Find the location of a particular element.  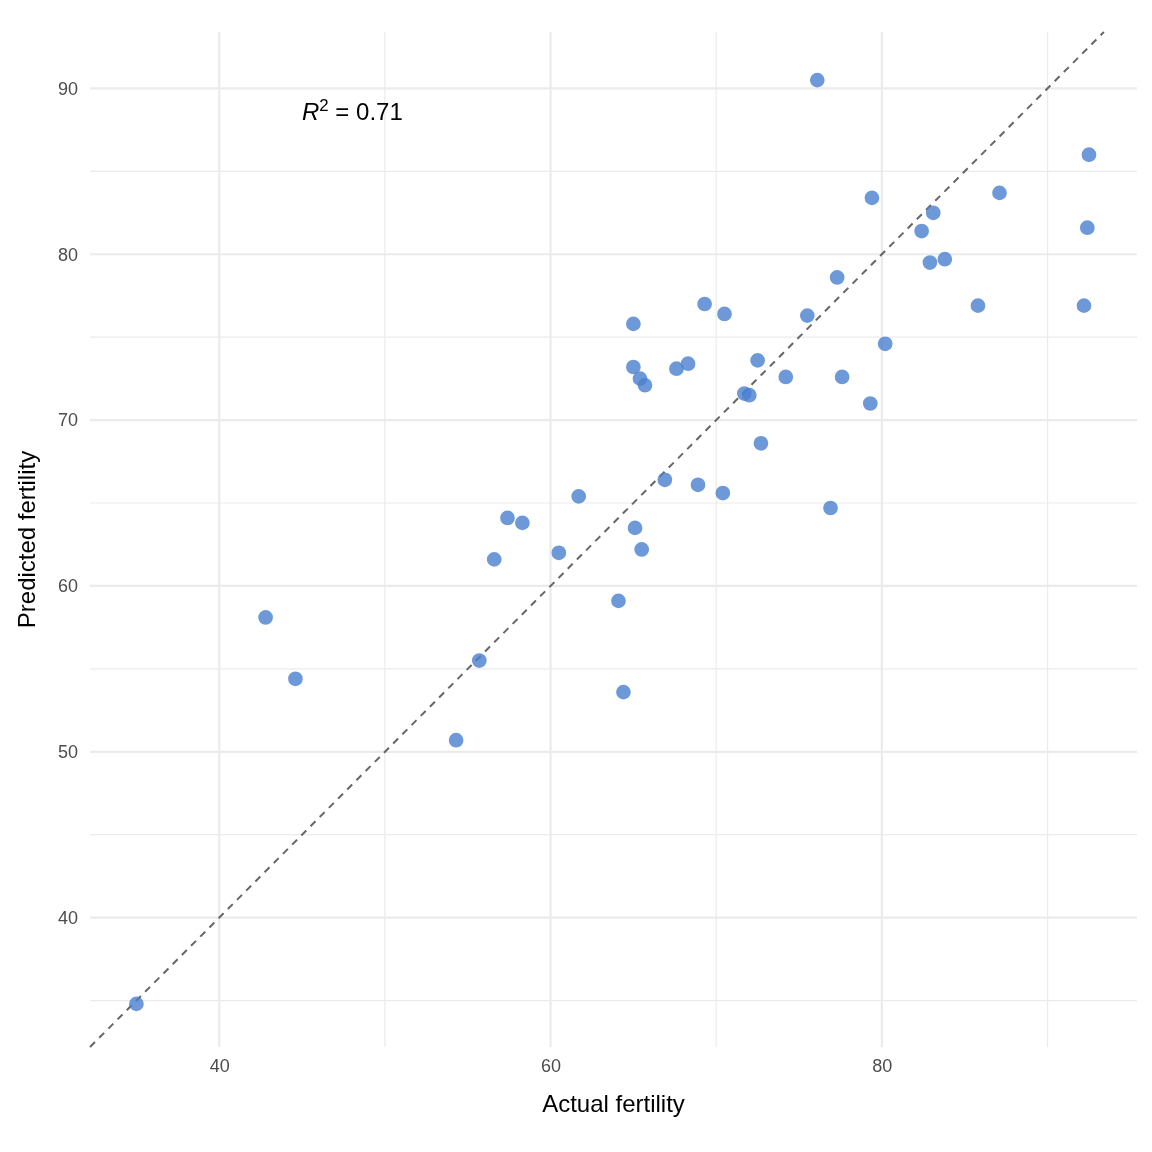

y-tick-label: 50 is located at coordinates (67, 752).